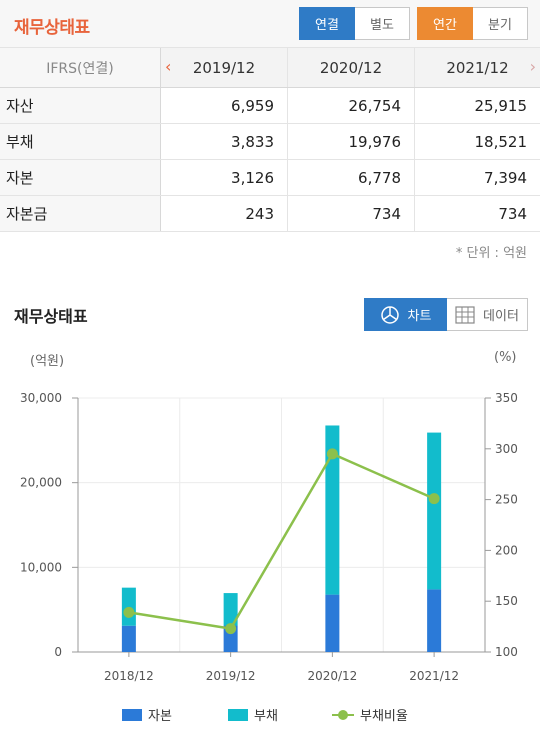 This screenshot has width=540, height=739. I want to click on legend-label: 부채, so click(266, 716).